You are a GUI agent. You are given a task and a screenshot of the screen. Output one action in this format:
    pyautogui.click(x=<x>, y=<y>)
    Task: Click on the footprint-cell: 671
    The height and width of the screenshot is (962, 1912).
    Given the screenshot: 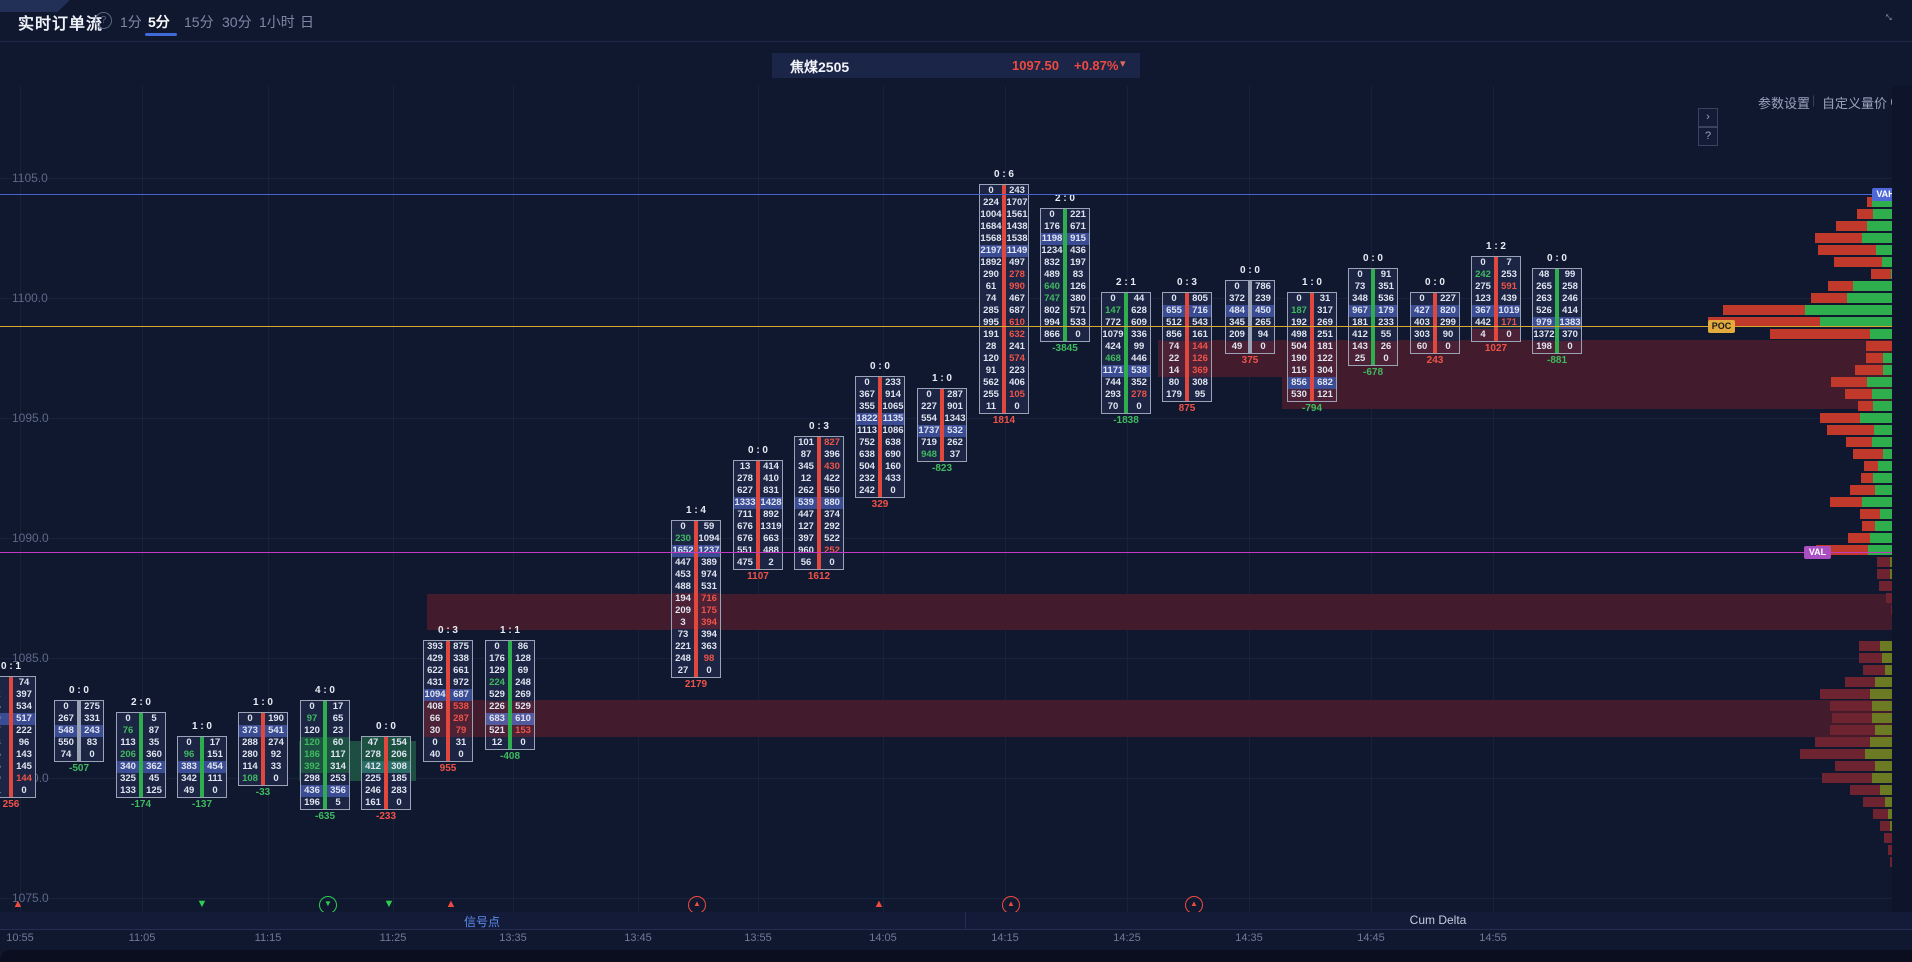 What is the action you would take?
    pyautogui.click(x=1078, y=226)
    